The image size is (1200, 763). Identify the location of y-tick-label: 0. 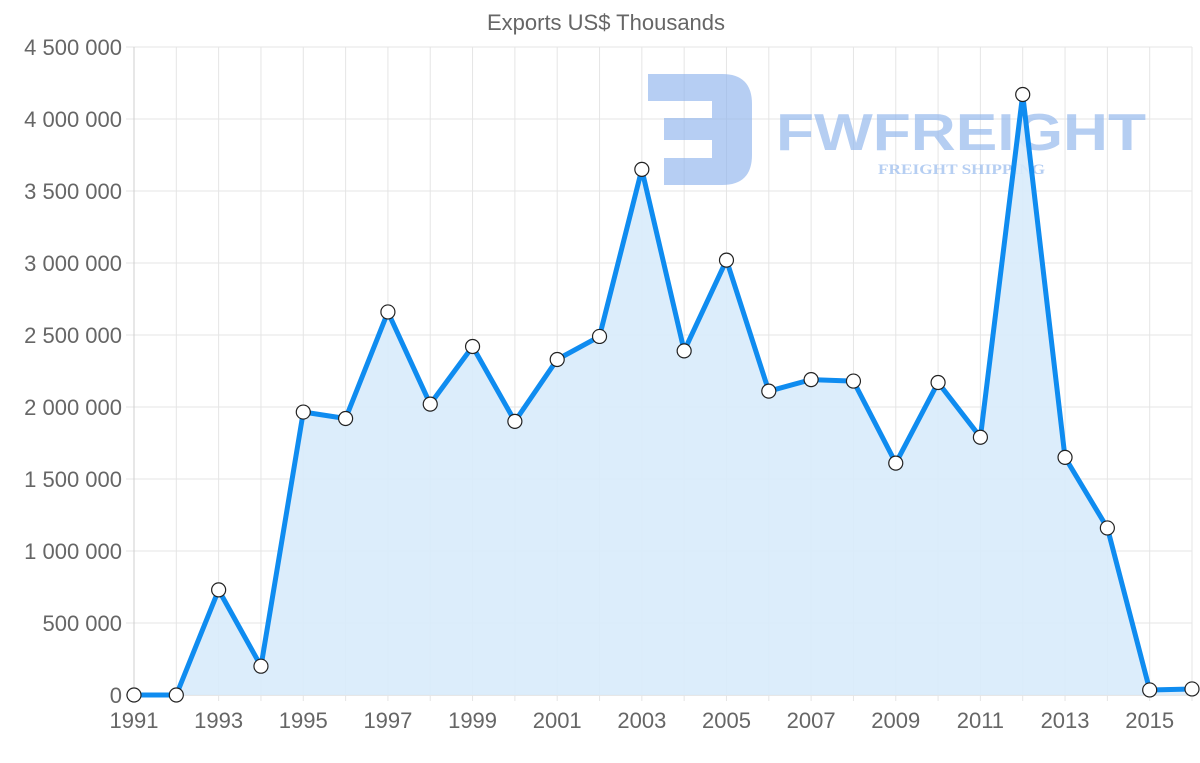
(116, 695).